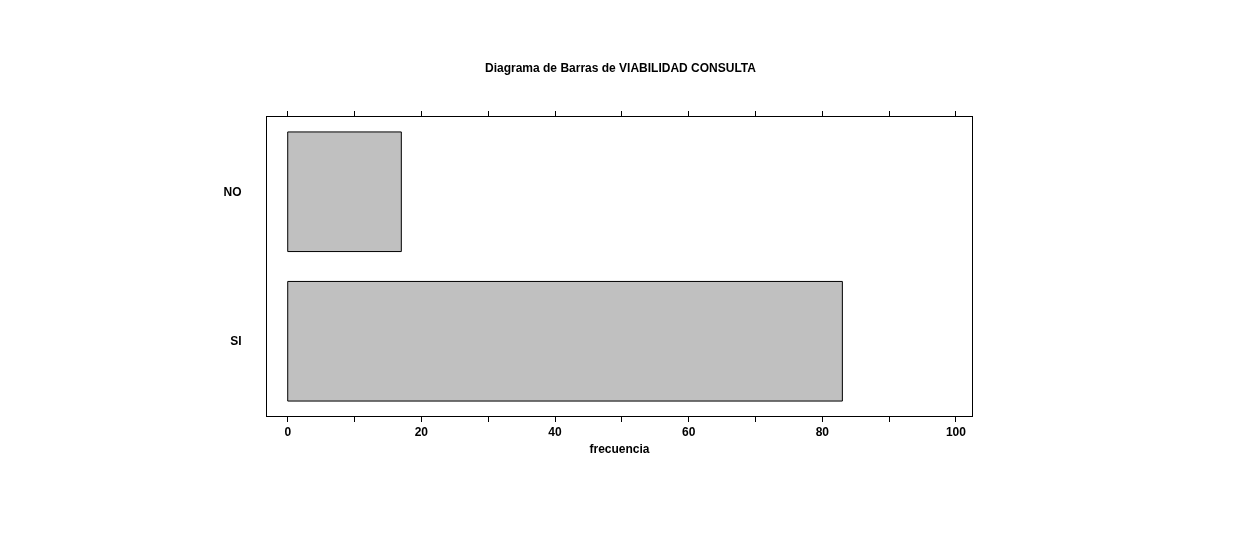 The height and width of the screenshot is (546, 1241). I want to click on x-tick-label: 0, so click(288, 432).